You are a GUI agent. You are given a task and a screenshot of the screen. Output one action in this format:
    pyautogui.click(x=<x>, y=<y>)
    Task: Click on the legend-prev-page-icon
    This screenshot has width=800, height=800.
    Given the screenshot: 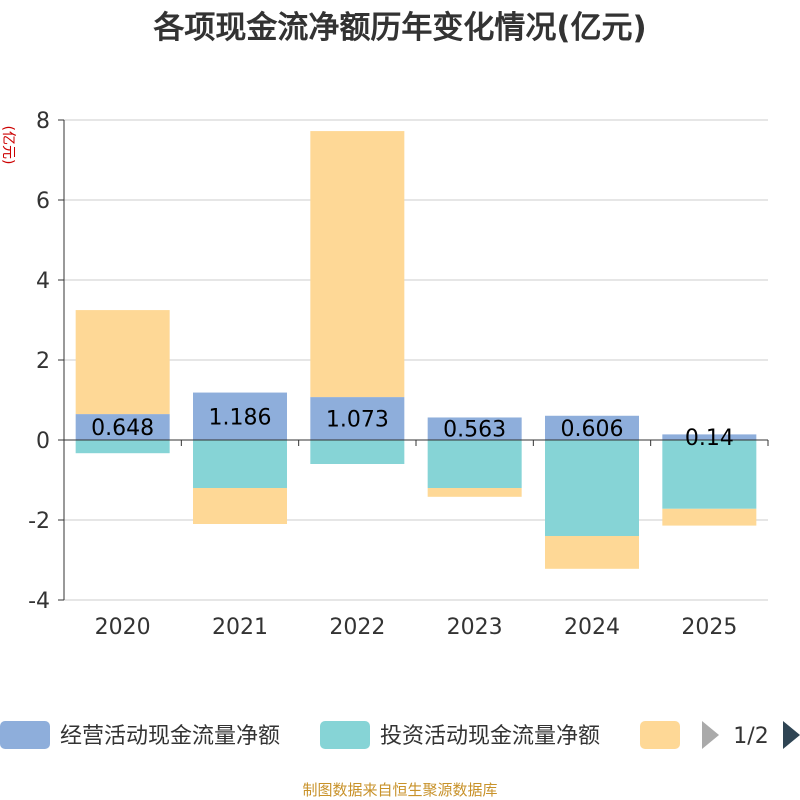 What is the action you would take?
    pyautogui.click(x=710, y=735)
    